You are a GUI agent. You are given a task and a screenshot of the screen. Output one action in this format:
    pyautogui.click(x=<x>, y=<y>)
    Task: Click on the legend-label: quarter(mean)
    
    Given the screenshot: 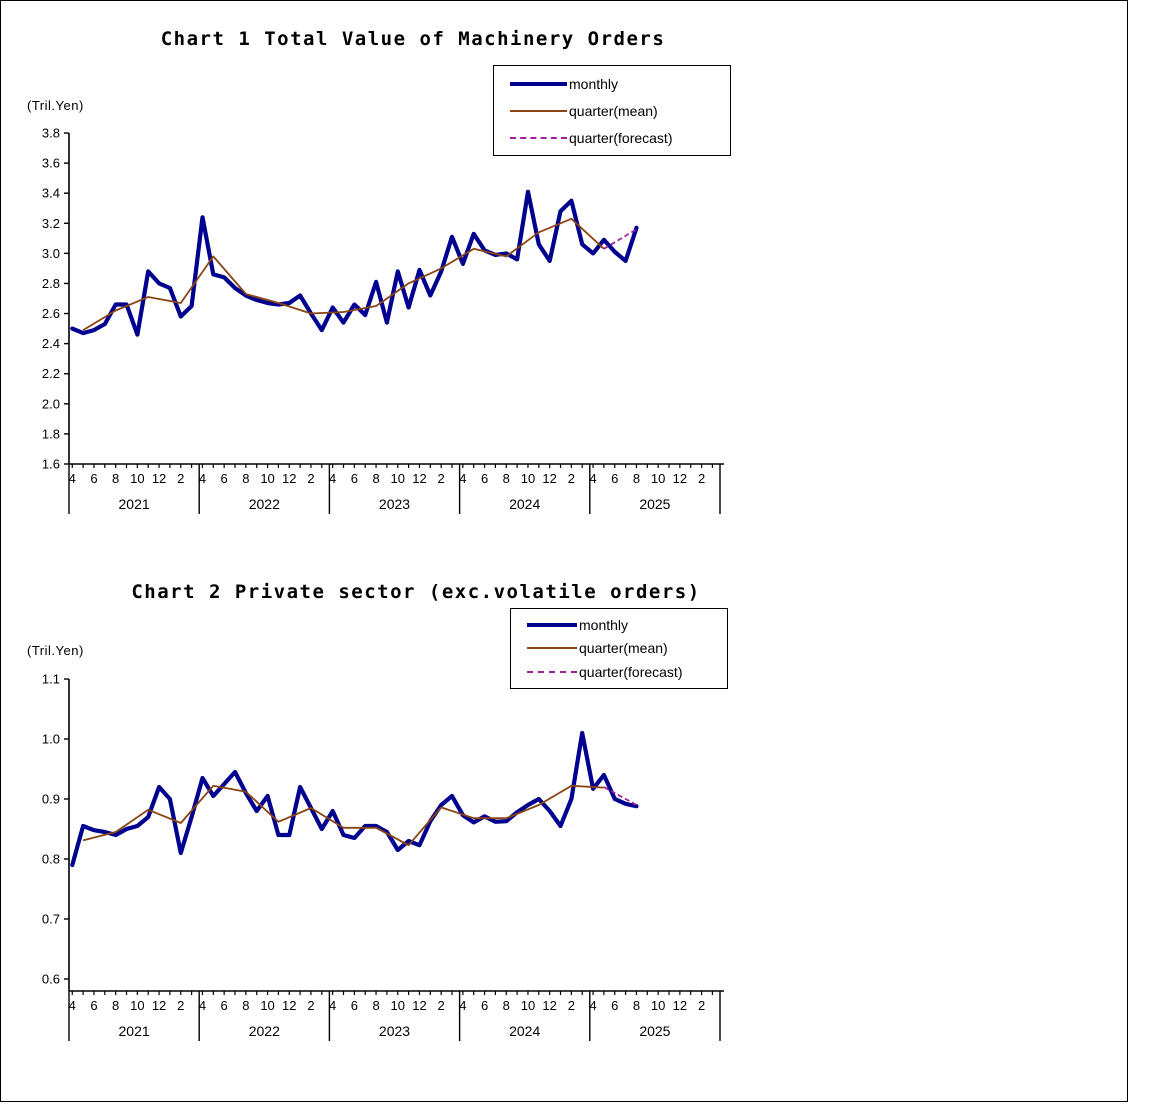 What is the action you would take?
    pyautogui.click(x=613, y=110)
    